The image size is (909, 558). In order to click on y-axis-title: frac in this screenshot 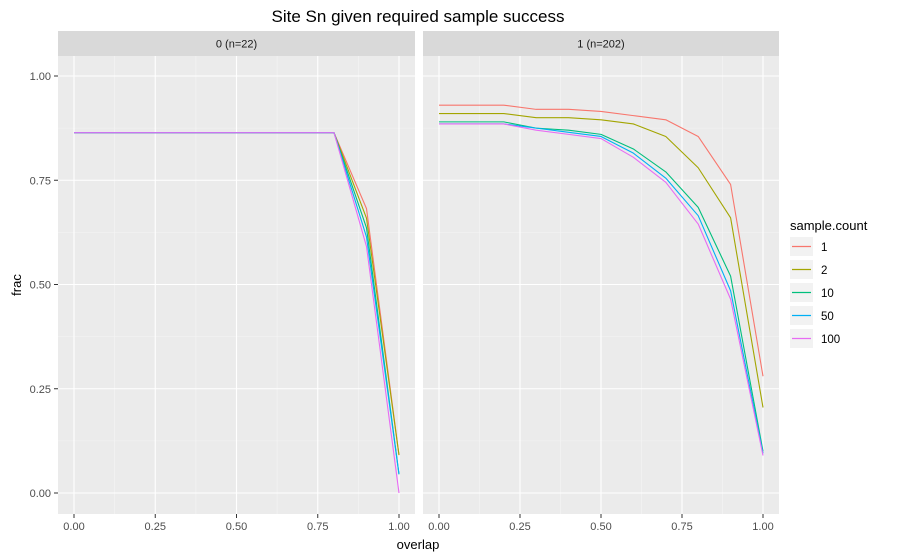, I will do `click(16, 285)`.